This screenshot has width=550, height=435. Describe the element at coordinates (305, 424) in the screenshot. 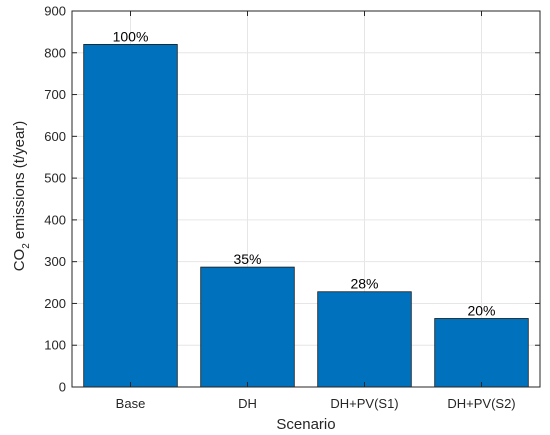

I see `x-axis-label: Scenario` at that location.